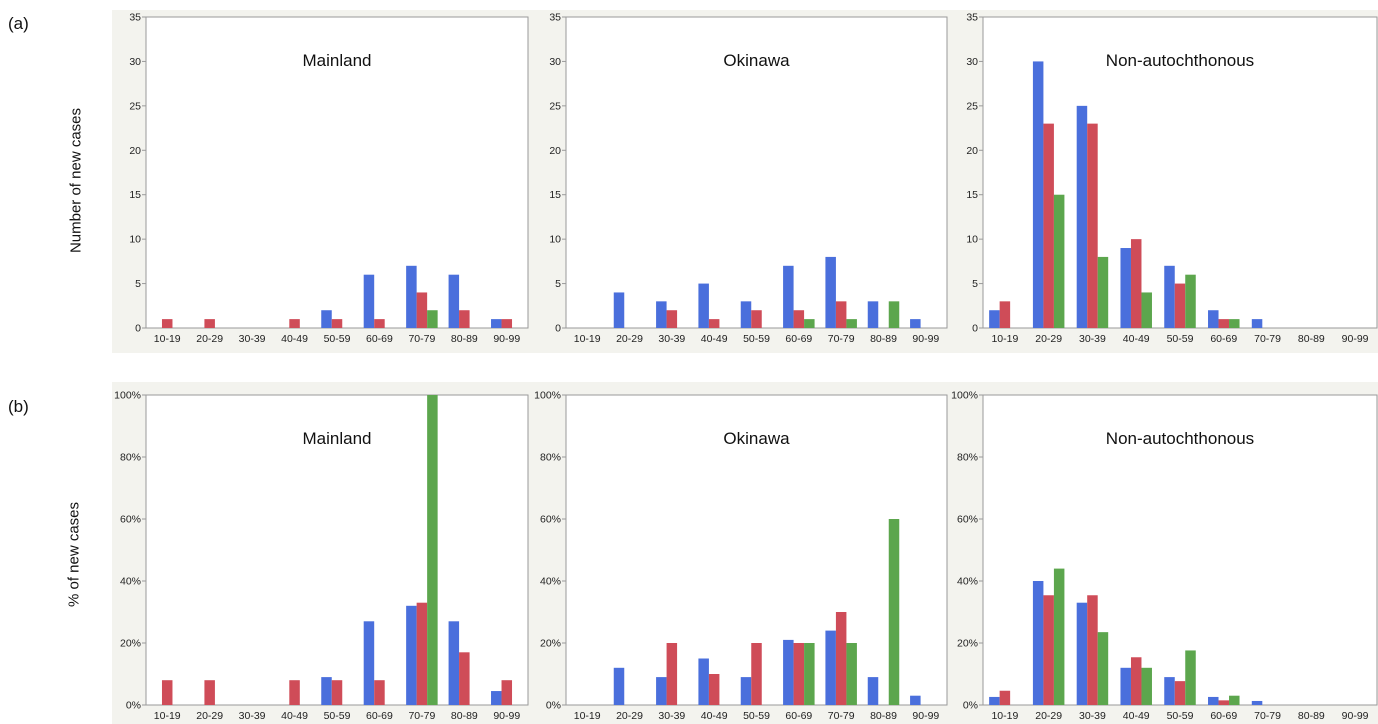 The width and height of the screenshot is (1378, 724). Describe the element at coordinates (1267, 716) in the screenshot. I see `chart-b-3-x-tick-label: 70-79` at that location.